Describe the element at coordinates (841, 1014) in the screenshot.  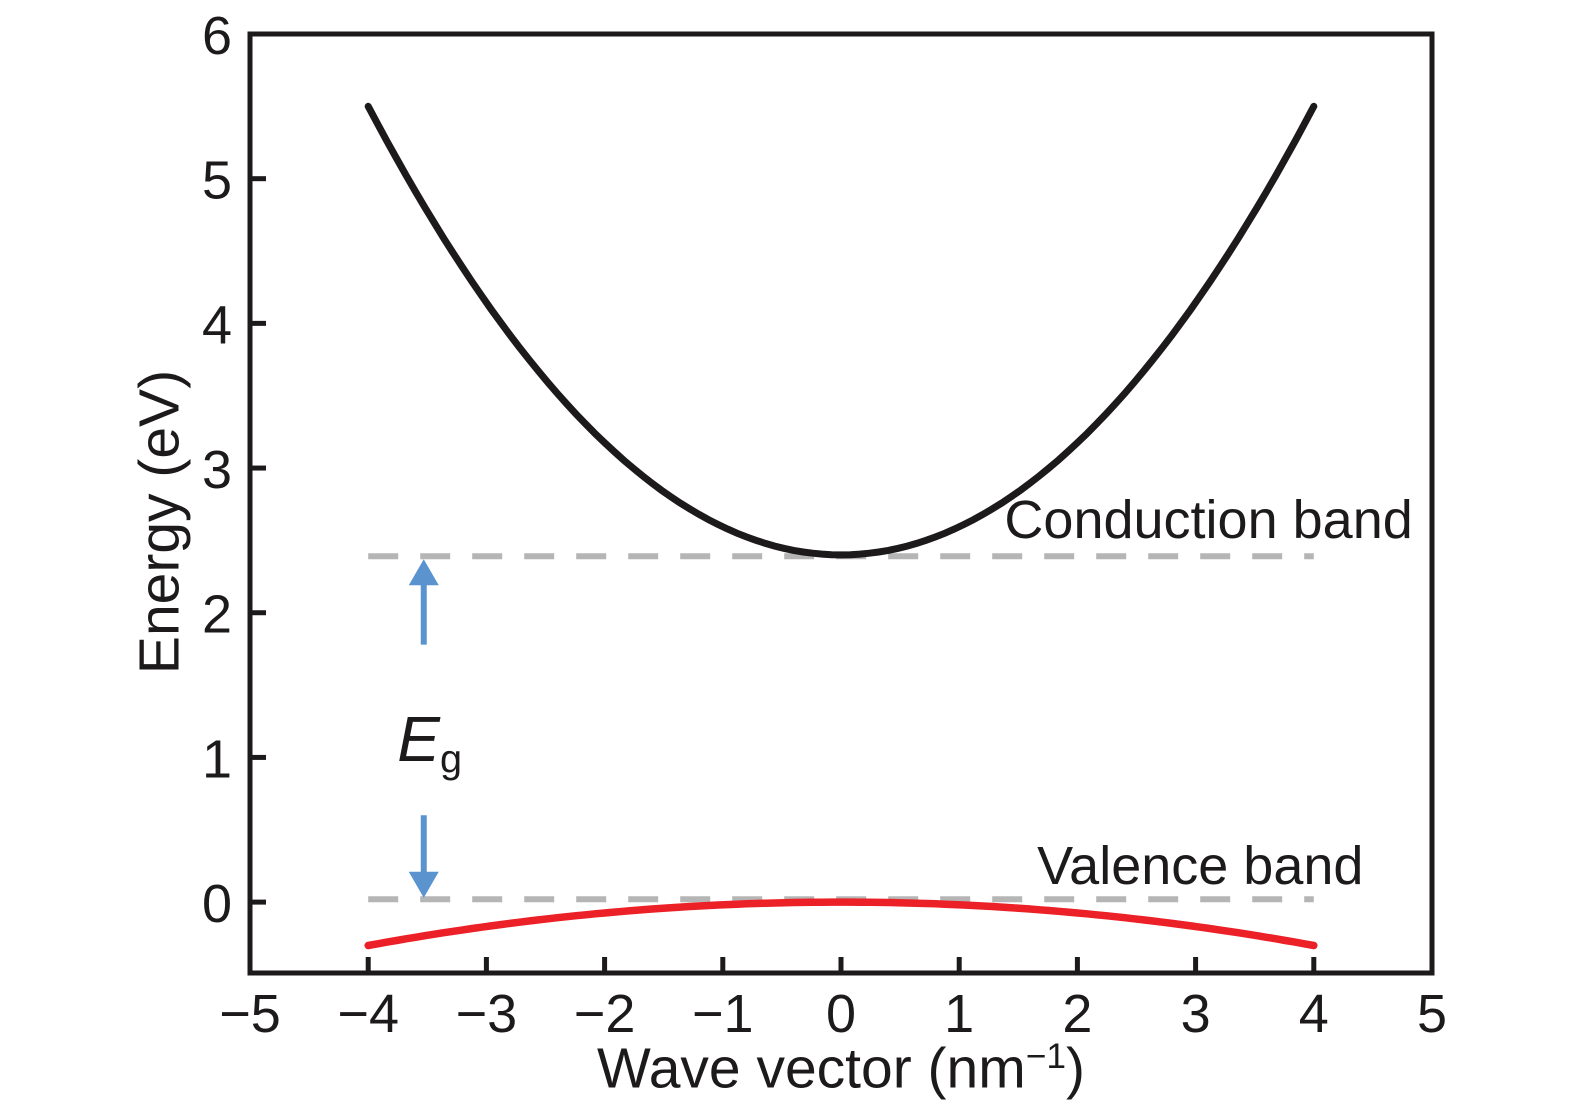
I see `x-tick-label: 0` at that location.